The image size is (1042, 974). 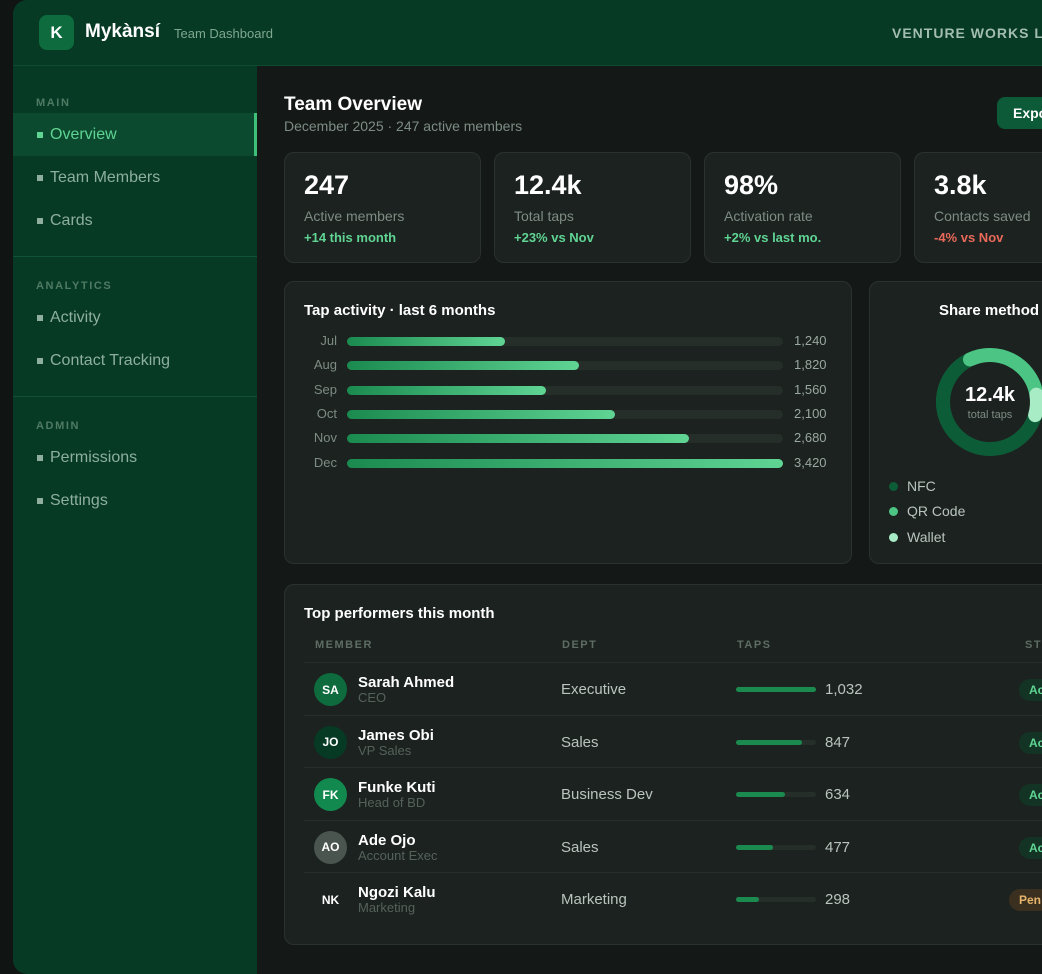 I want to click on top-header: K Mykànsí Team Dashboard VENTURE WORKS L, so click(x=527, y=33).